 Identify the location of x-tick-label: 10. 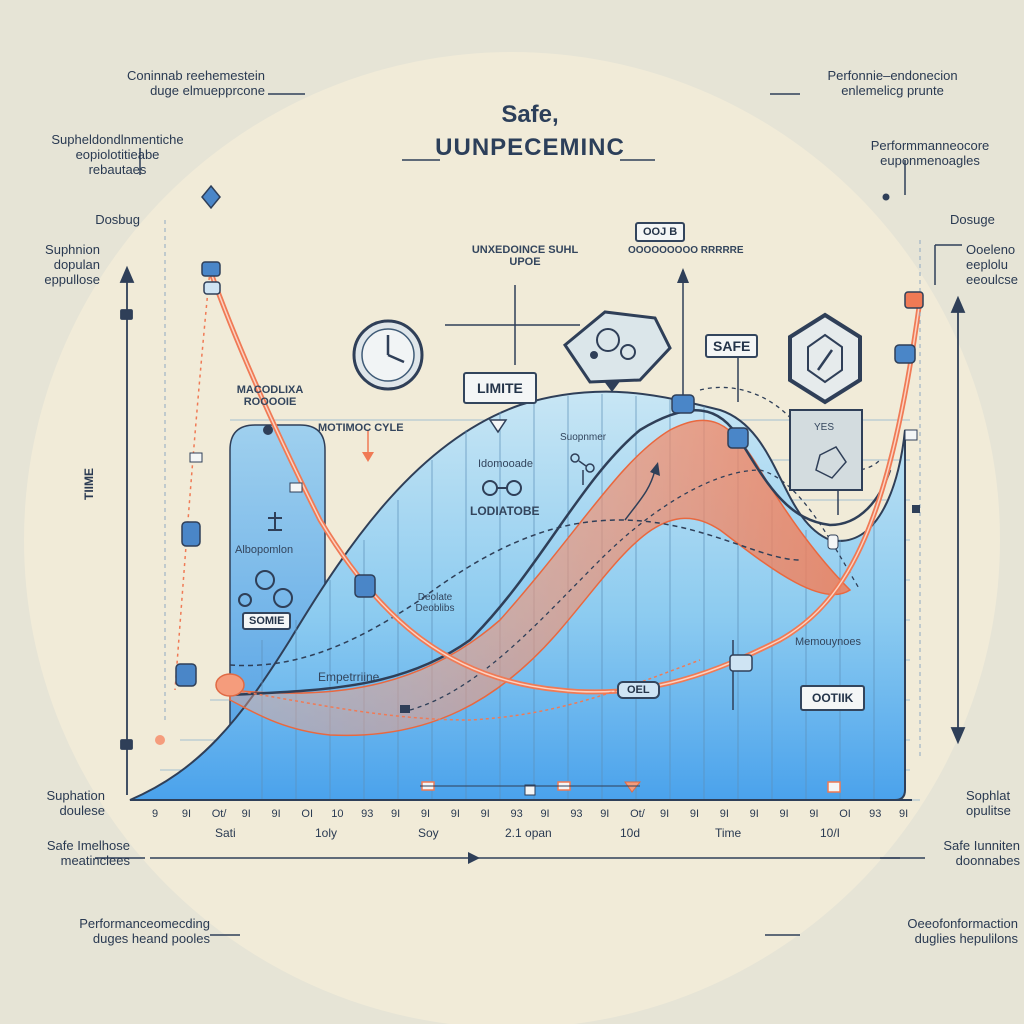
(337, 814).